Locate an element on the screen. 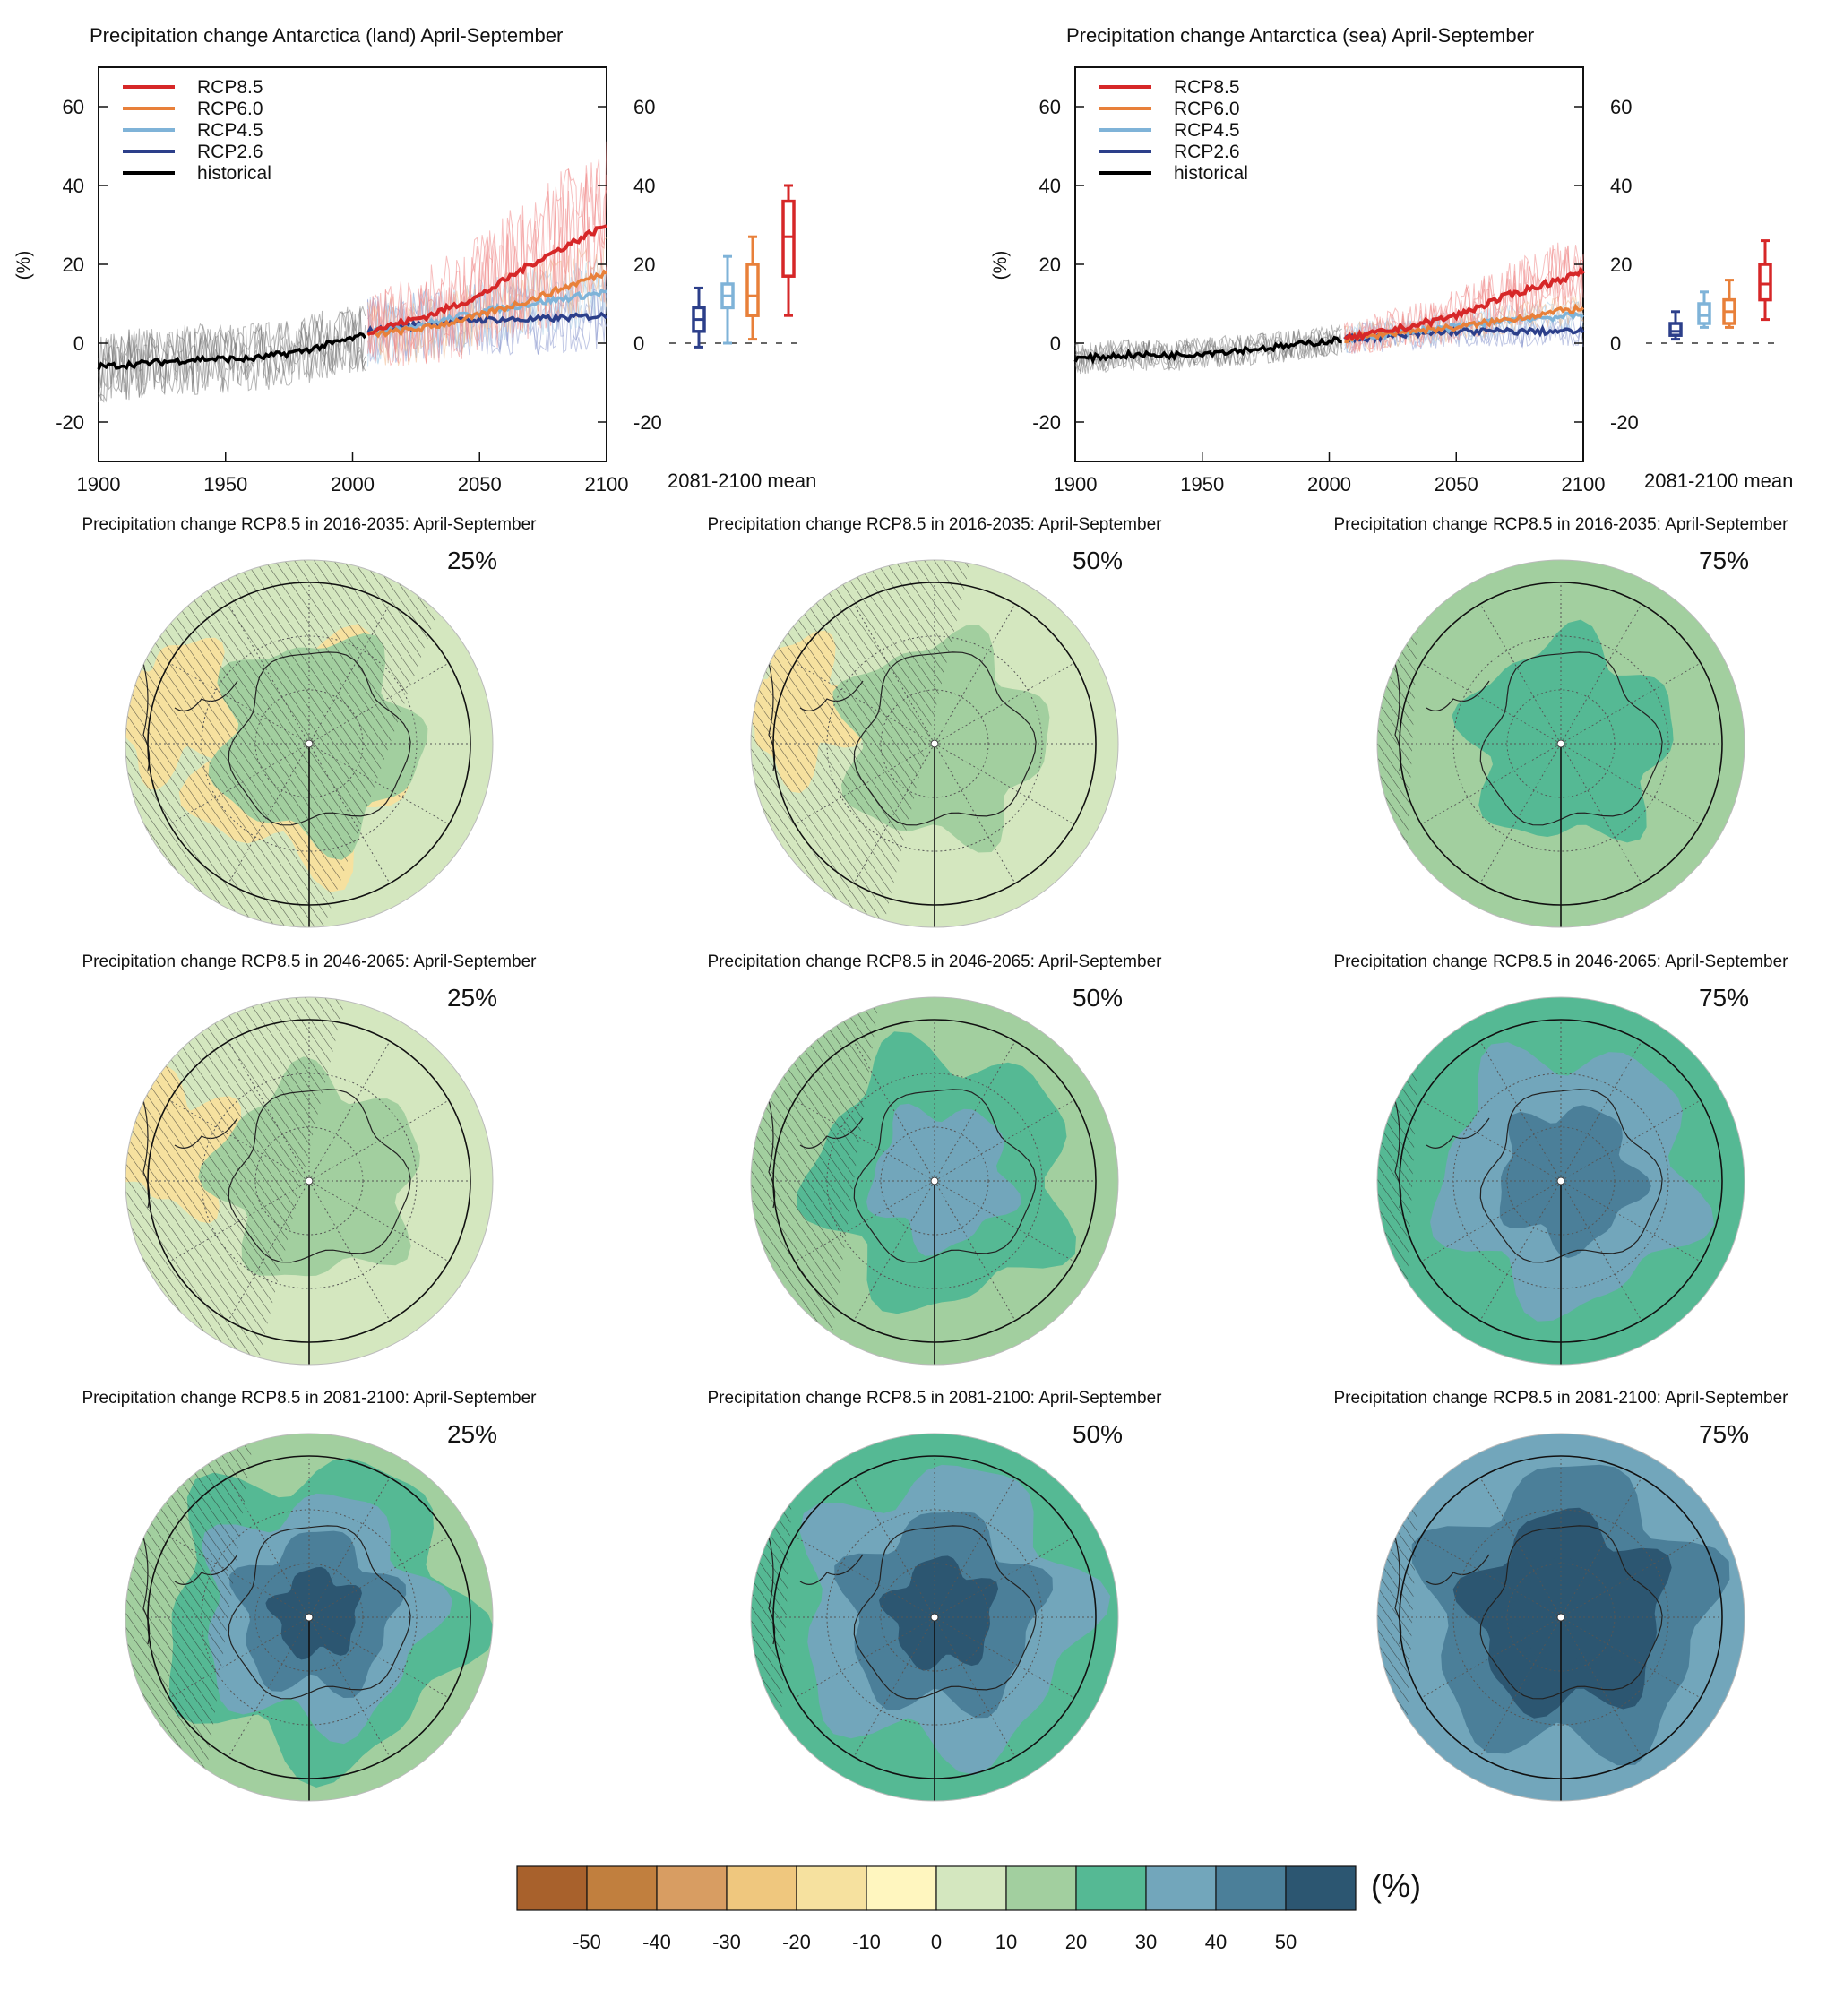 Image resolution: width=1844 pixels, height=2016 pixels. timeseries-land-axes: 1900 1950 2000 2050 2100 -20 -20 0 0 20 20 40 40 60 60 is located at coordinates (359, 295).